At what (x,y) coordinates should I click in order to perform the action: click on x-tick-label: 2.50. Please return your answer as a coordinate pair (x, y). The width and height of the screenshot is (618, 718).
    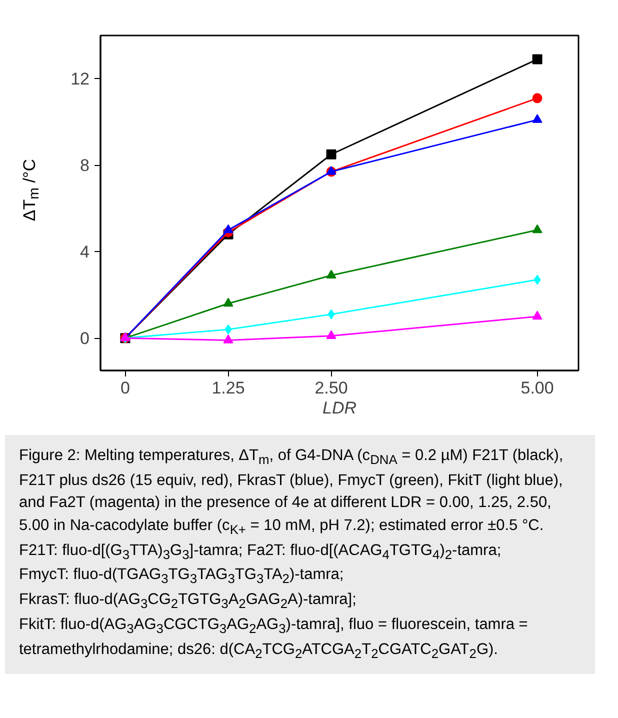
    Looking at the image, I should click on (331, 388).